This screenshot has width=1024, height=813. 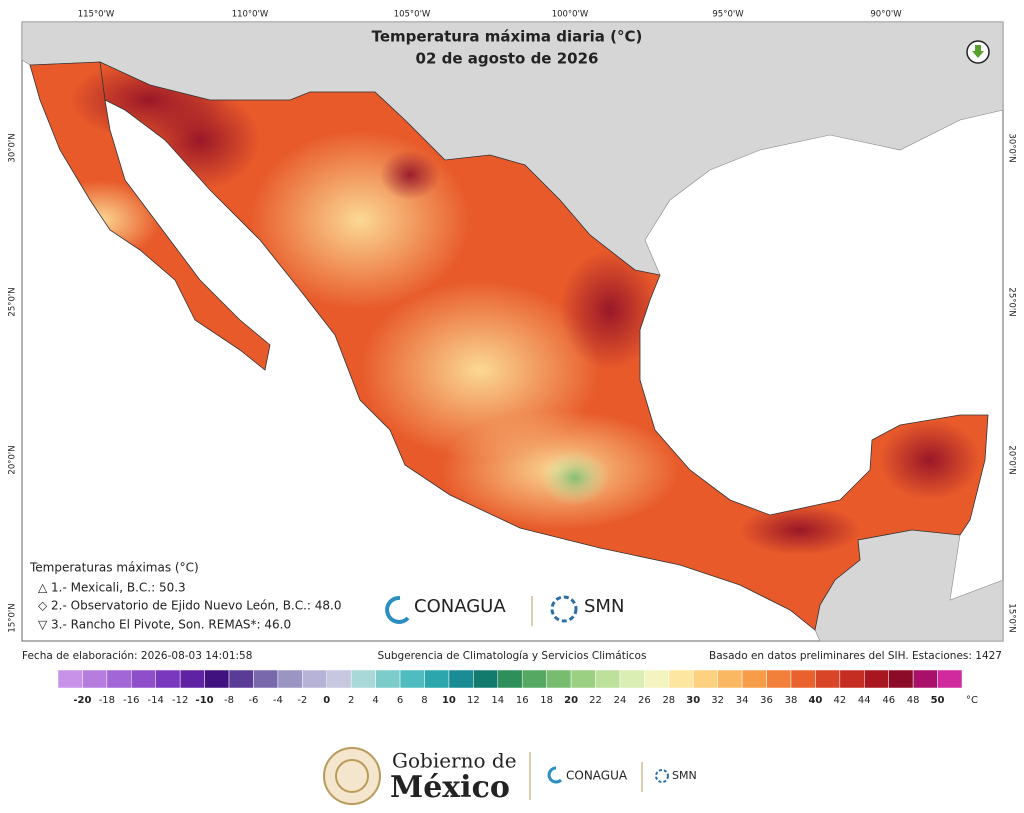 I want to click on colorbar-tick-label: -8, so click(x=229, y=700).